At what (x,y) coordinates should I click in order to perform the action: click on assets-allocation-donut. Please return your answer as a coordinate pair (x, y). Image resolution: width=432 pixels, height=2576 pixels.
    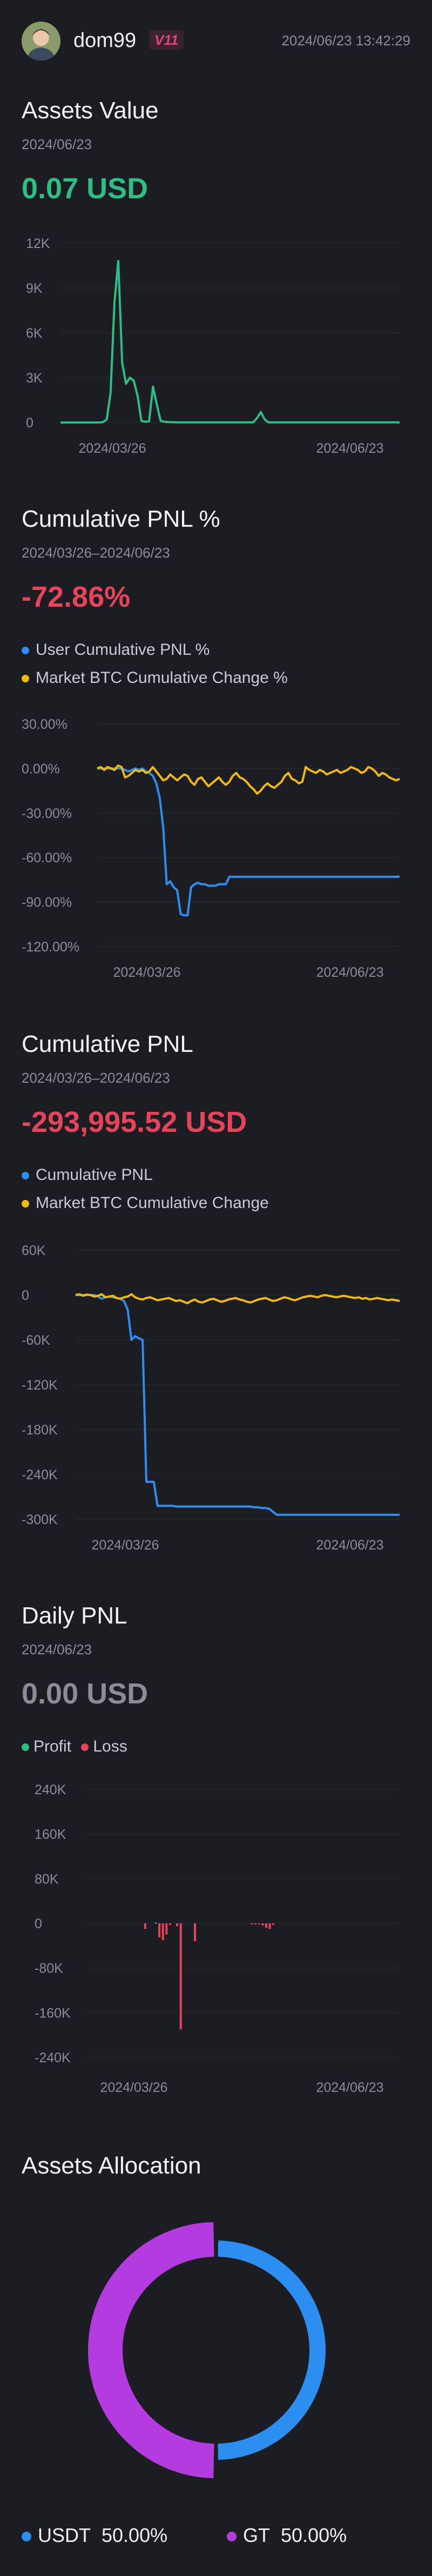
    Looking at the image, I should click on (216, 2350).